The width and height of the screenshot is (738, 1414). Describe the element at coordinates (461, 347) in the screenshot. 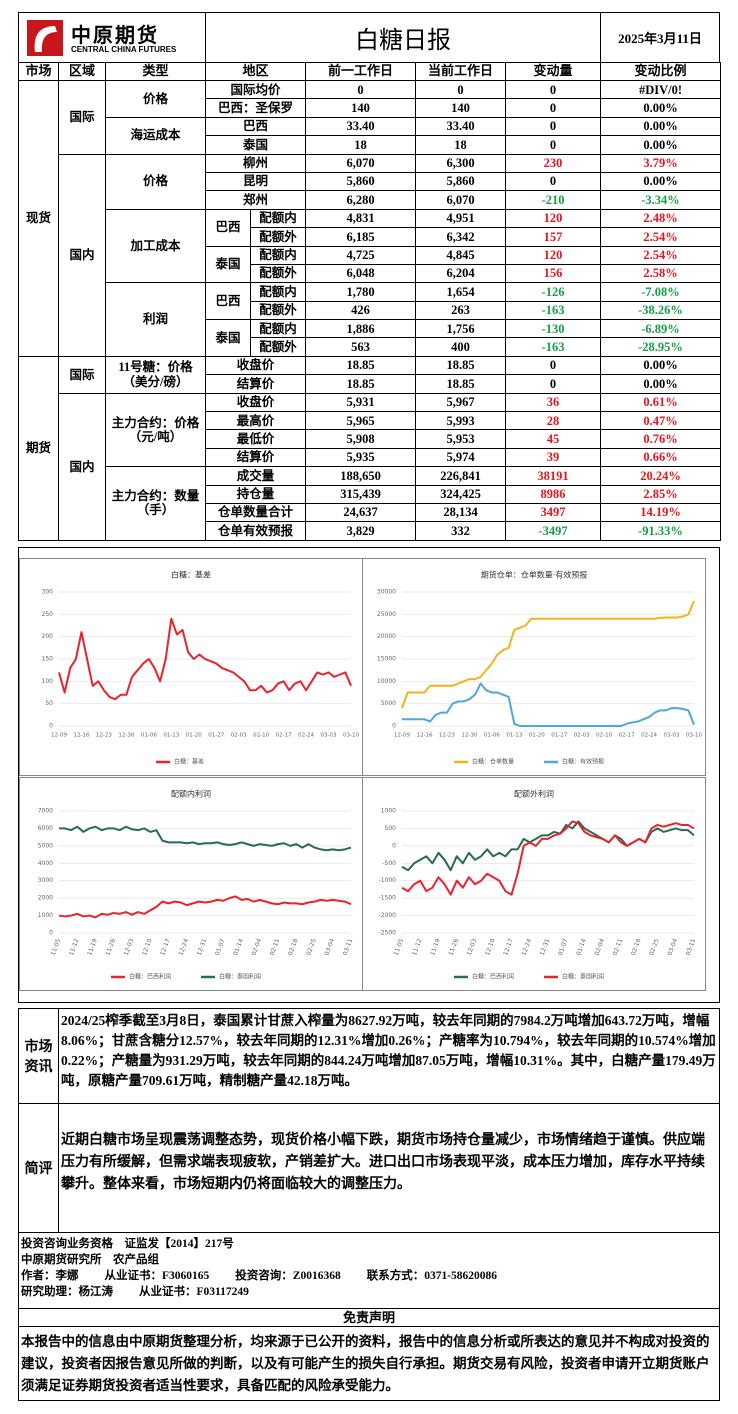

I see `table-cell: 400` at that location.